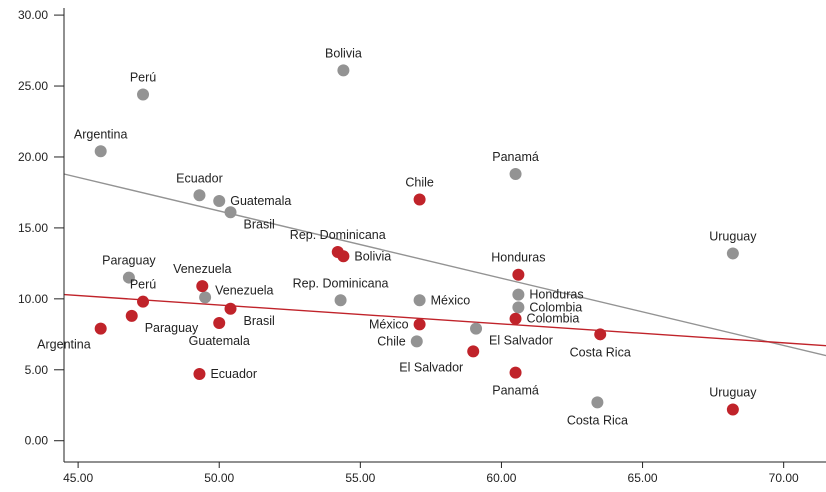 The width and height of the screenshot is (826, 492). What do you see at coordinates (360, 478) in the screenshot?
I see `x-tick-label: 55.00` at bounding box center [360, 478].